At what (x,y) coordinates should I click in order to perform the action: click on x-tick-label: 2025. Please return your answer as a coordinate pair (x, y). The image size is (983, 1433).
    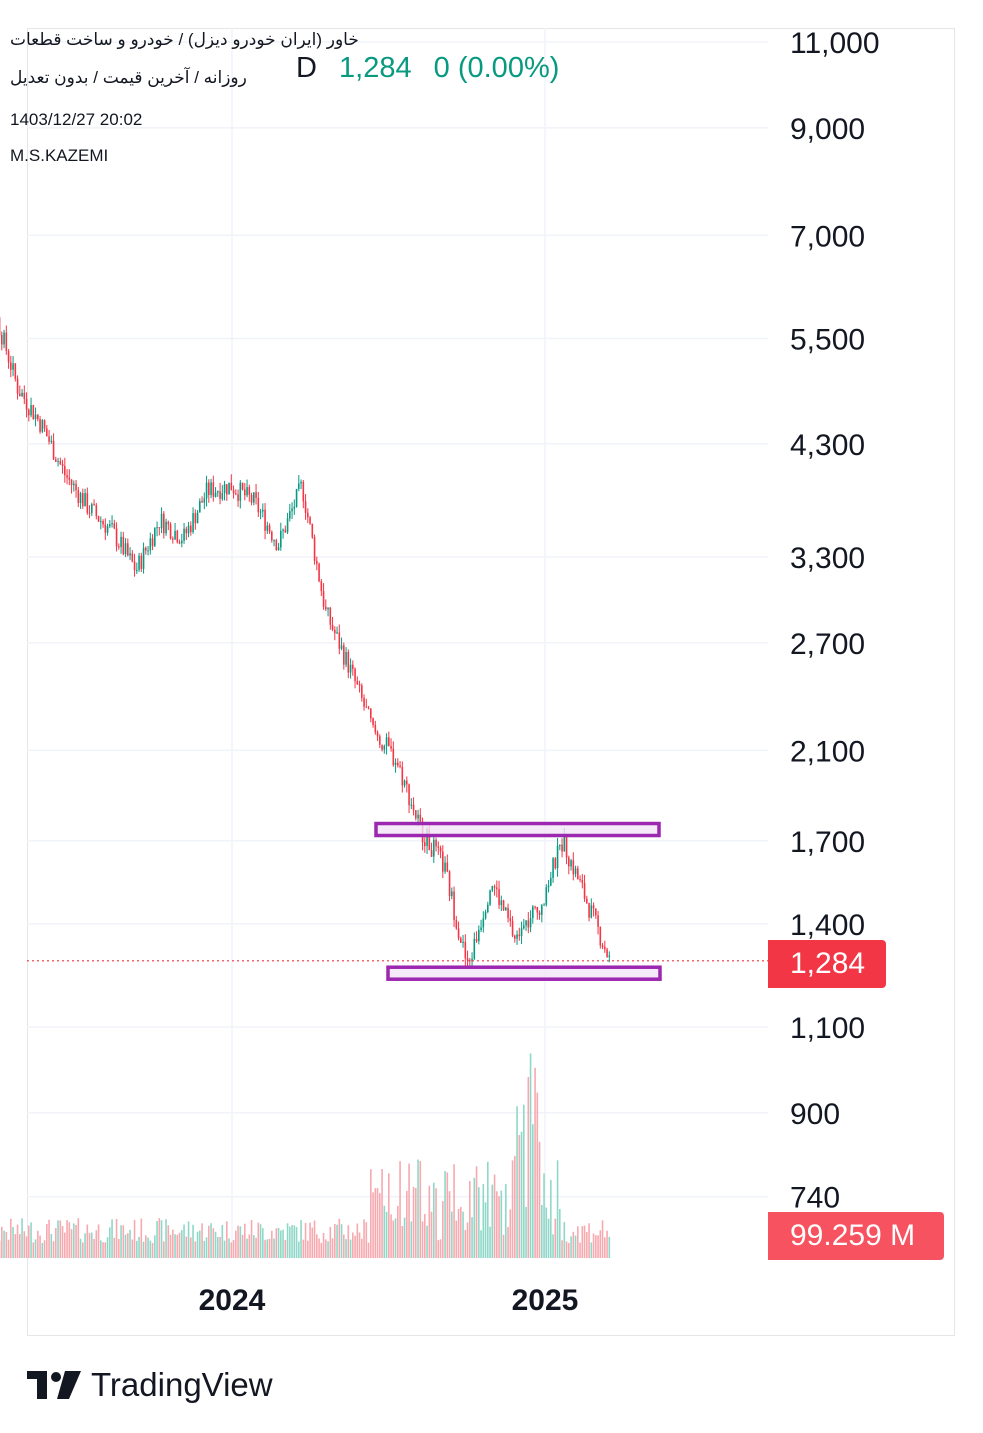
    Looking at the image, I should click on (545, 1300).